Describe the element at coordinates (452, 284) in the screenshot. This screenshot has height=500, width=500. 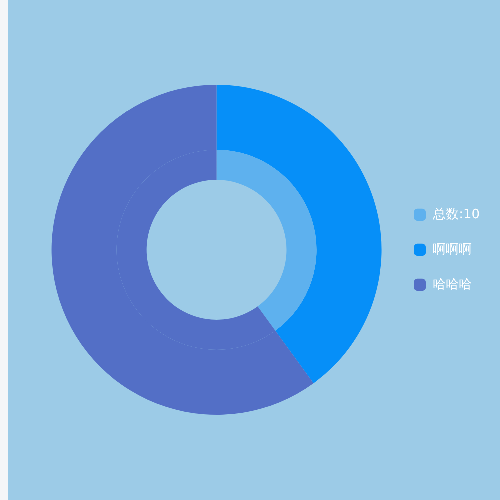
I see `legend-label: 哈哈哈` at that location.